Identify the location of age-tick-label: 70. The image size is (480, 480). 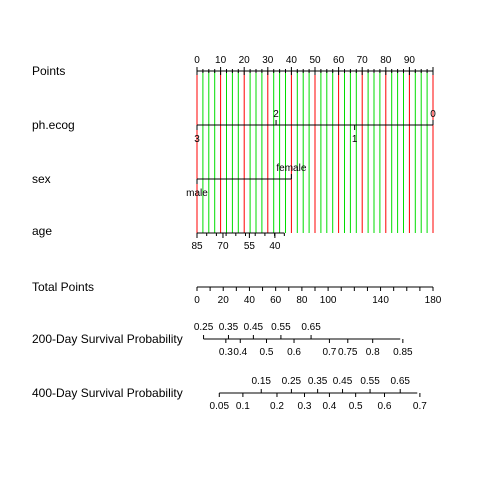
(223, 246).